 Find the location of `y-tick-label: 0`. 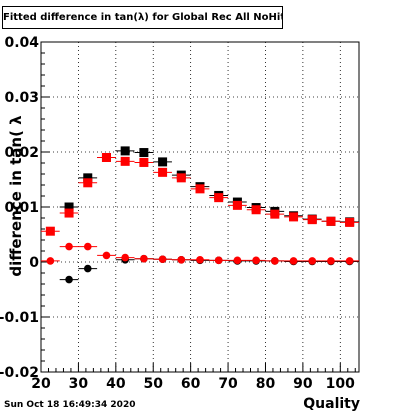

y-tick-label: 0 is located at coordinates (34, 263).